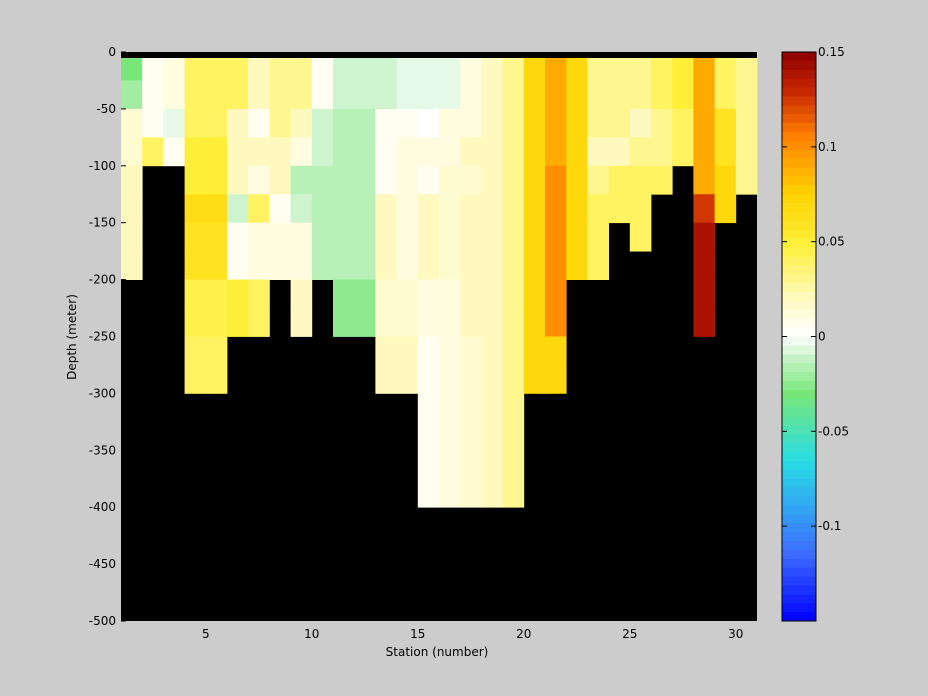 The height and width of the screenshot is (696, 928). I want to click on y-tick-label: -300, so click(102, 393).